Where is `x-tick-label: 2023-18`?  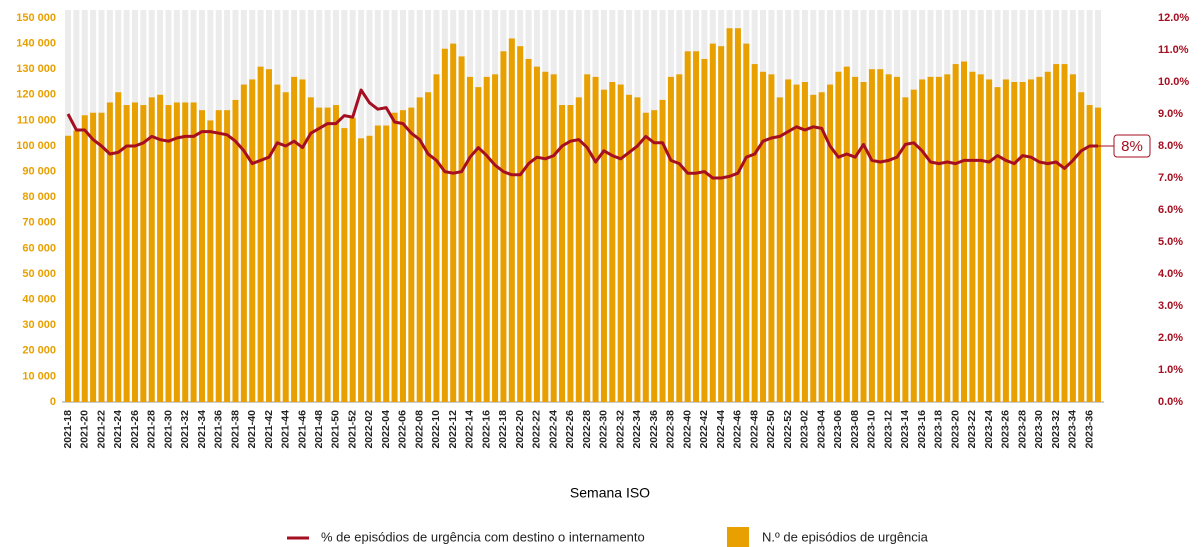 x-tick-label: 2023-18 is located at coordinates (939, 429).